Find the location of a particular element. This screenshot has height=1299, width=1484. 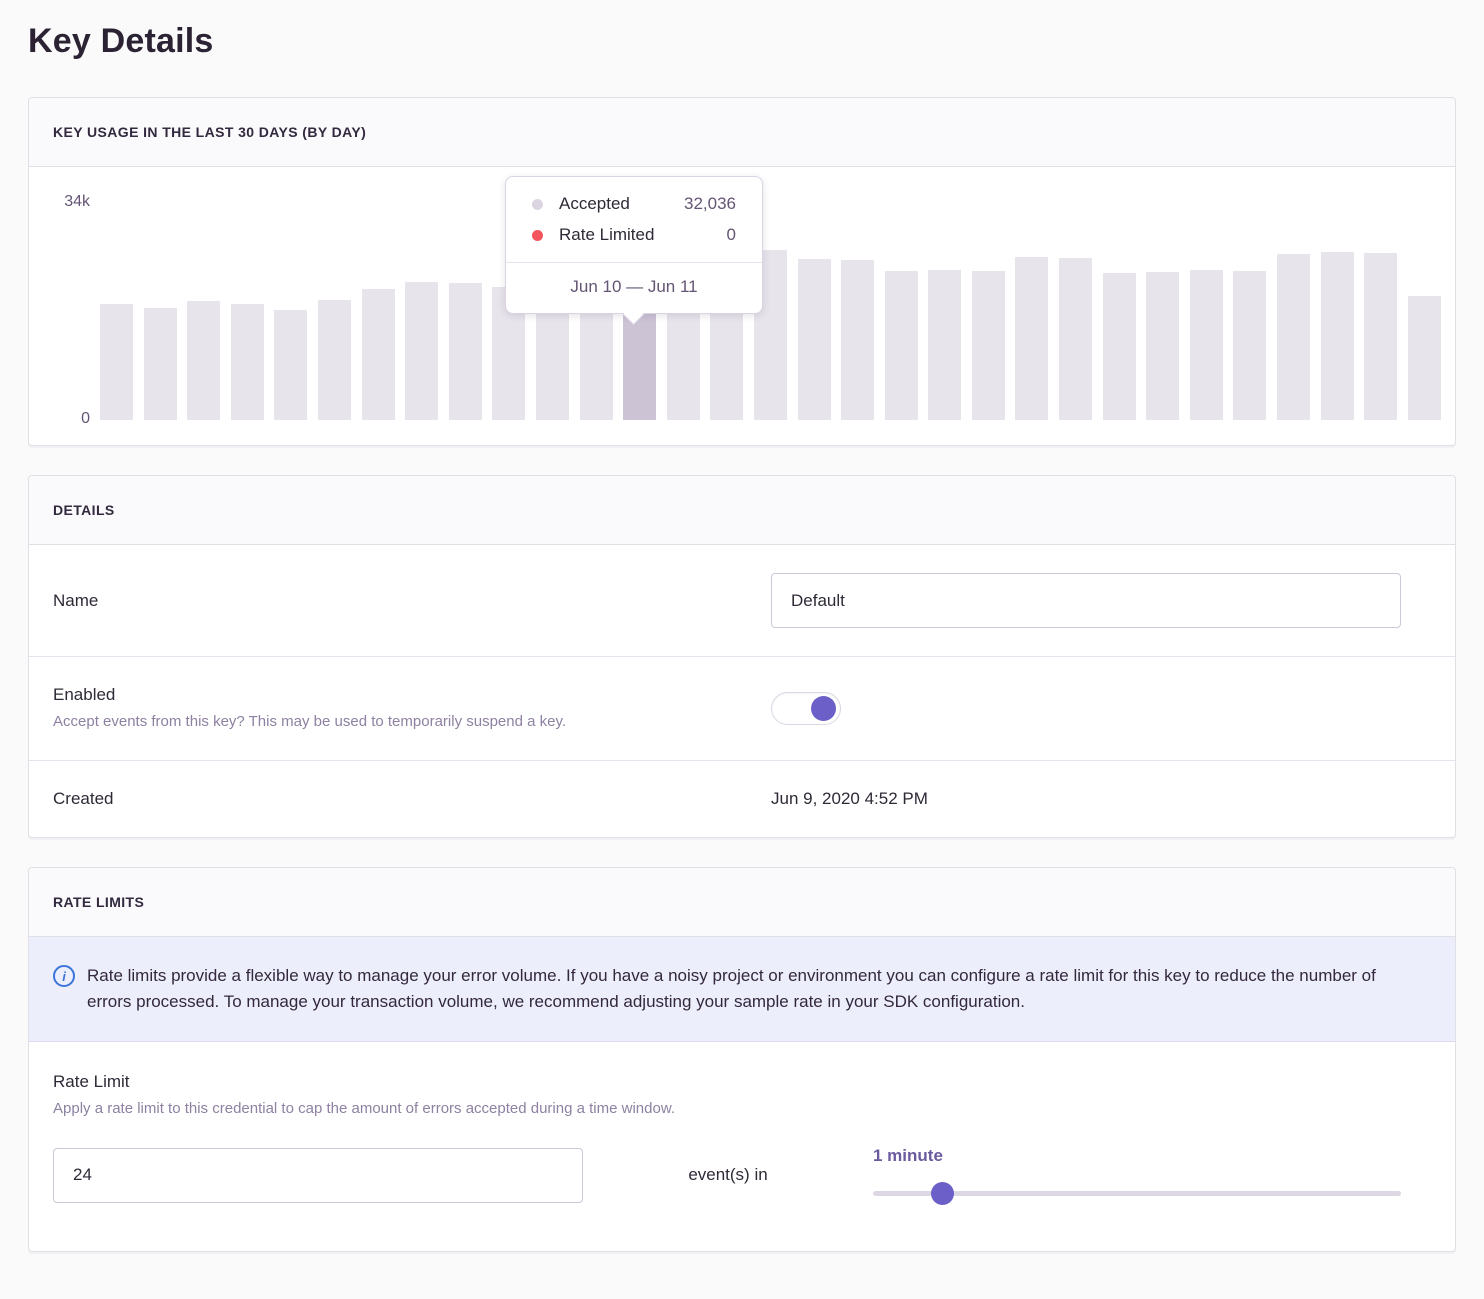

name-row: Name is located at coordinates (742, 601).